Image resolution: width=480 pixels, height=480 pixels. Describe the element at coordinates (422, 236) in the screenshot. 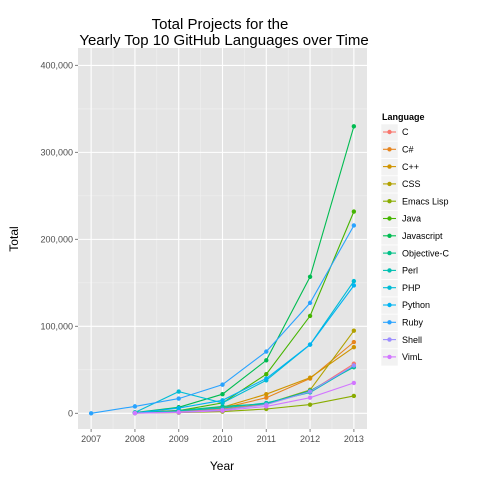

I see `legend-label: Javascript` at that location.